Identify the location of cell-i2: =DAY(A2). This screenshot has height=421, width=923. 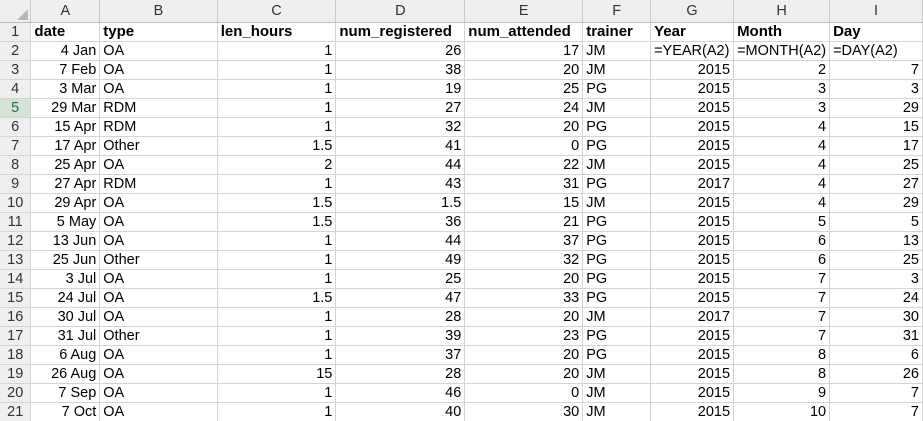
(876, 51).